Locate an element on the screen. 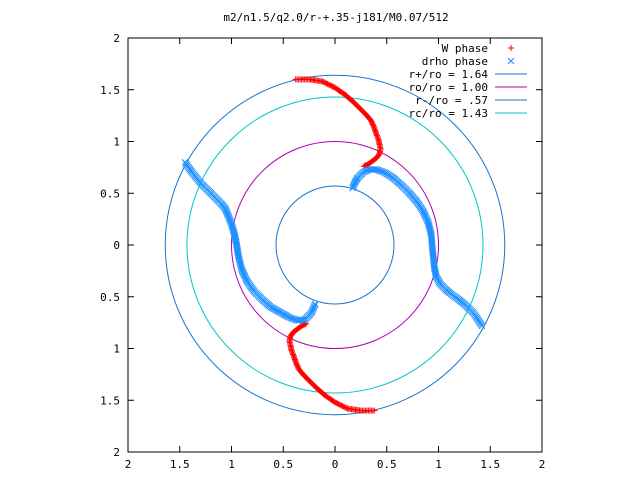  legend-entry: W phase is located at coordinates (478, 48).